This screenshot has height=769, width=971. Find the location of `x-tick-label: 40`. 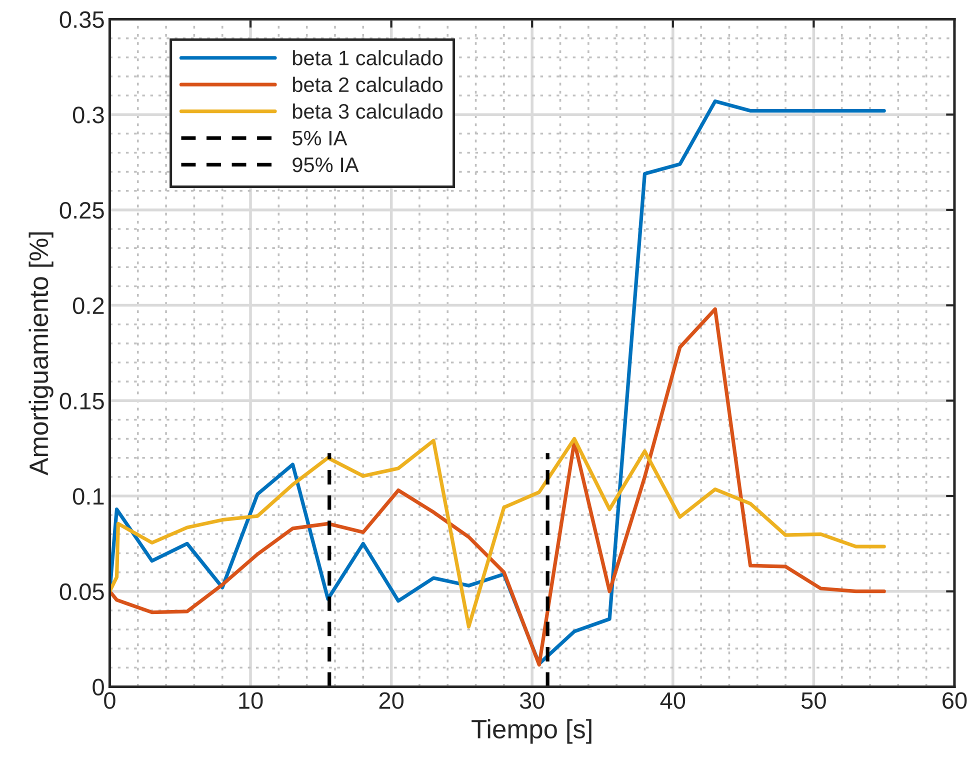

x-tick-label: 40 is located at coordinates (673, 700).